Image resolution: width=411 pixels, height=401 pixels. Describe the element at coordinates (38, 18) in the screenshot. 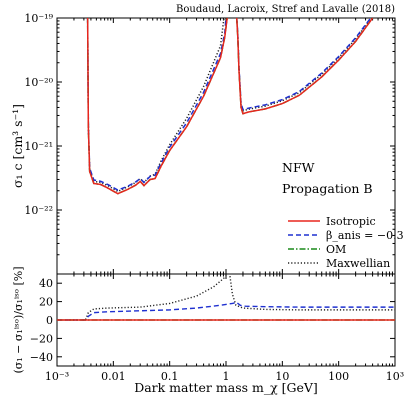

I see `top-ytick-label: 10⁻¹⁹` at that location.